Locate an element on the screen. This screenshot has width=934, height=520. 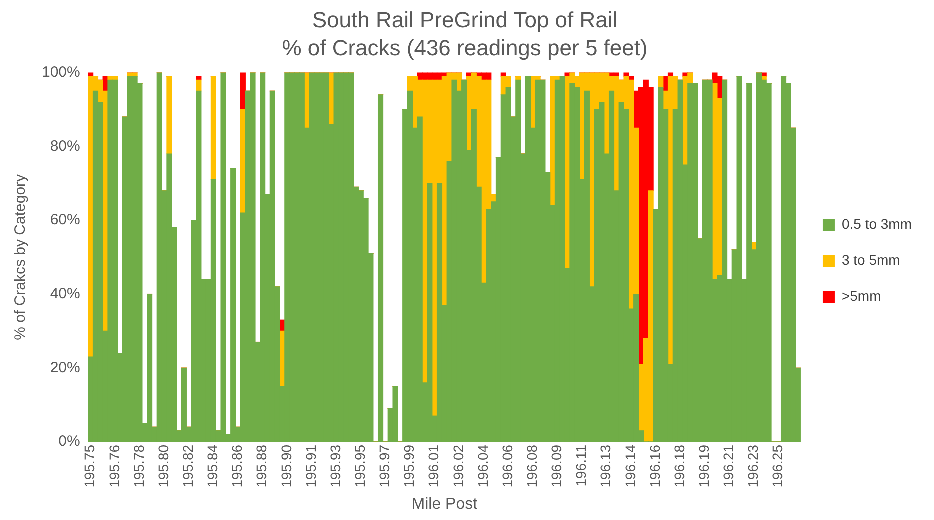
x-tick-label: 196.01 is located at coordinates (434, 466).